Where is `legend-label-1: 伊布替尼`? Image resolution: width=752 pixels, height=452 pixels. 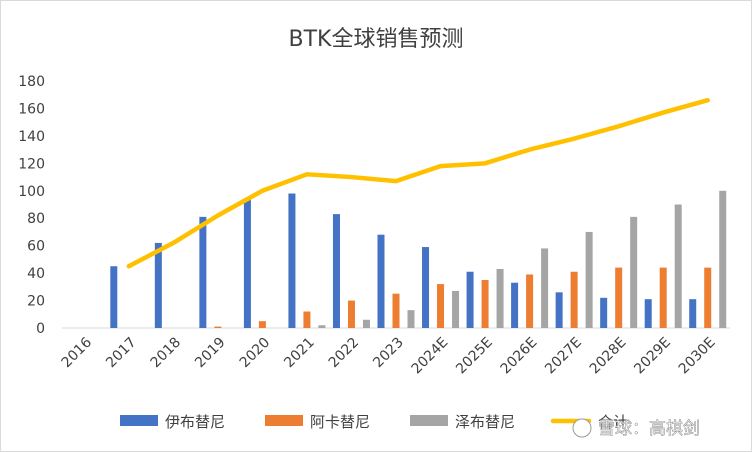
legend-label-1: 伊布替尼 is located at coordinates (195, 422).